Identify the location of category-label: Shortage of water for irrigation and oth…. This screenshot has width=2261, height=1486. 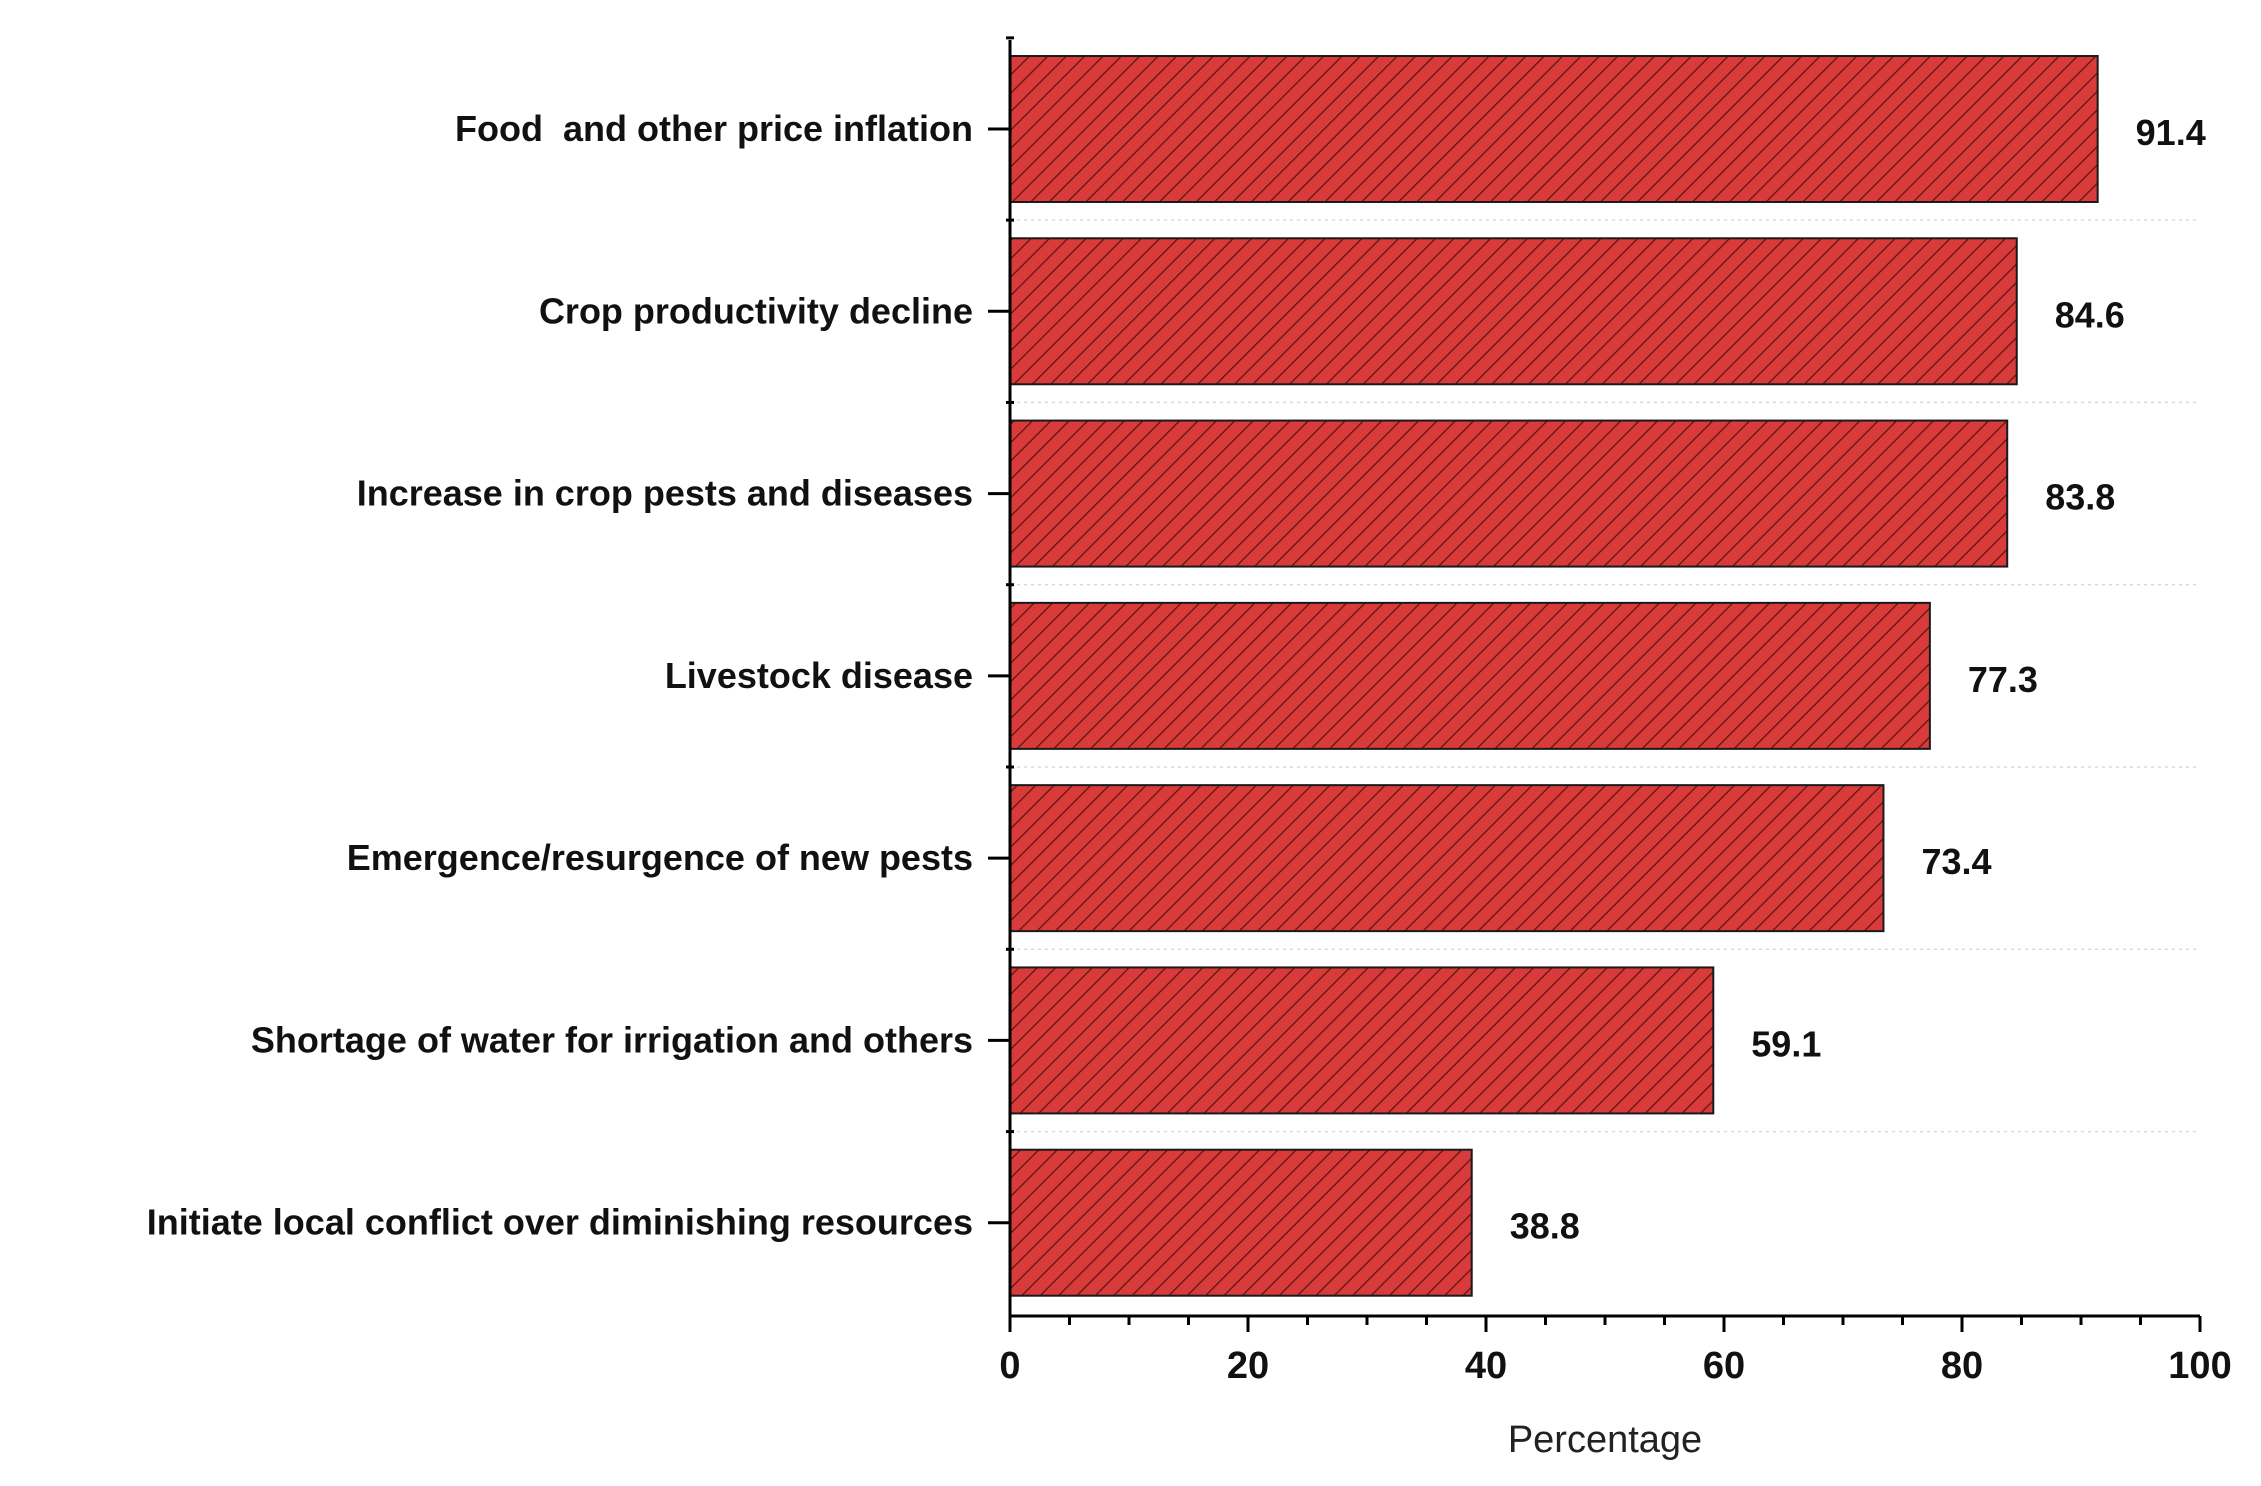
(612, 1039).